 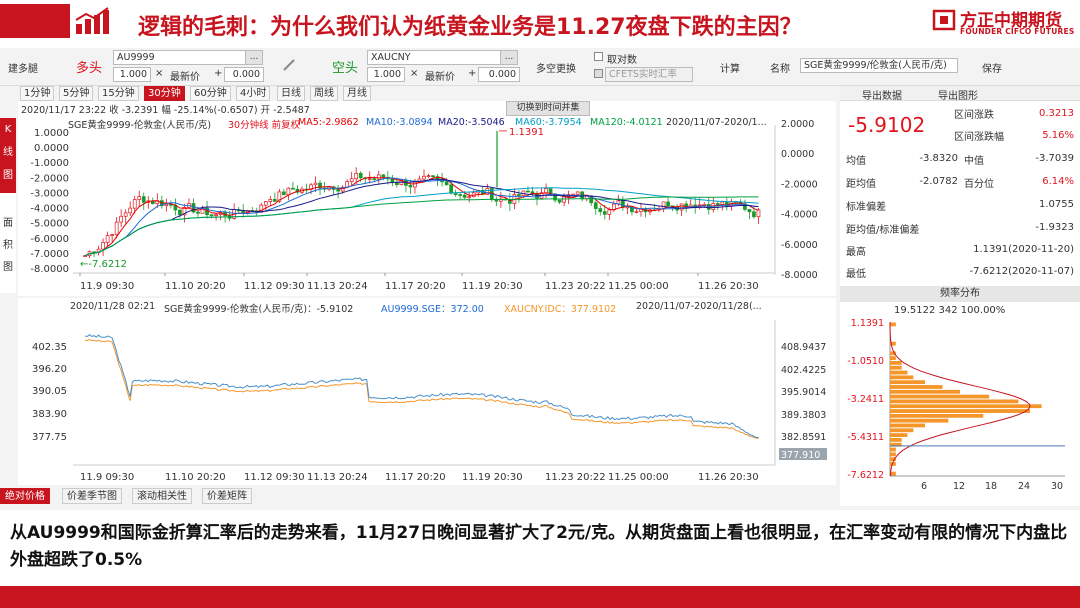 I want to click on pencil-icon, so click(x=289, y=65).